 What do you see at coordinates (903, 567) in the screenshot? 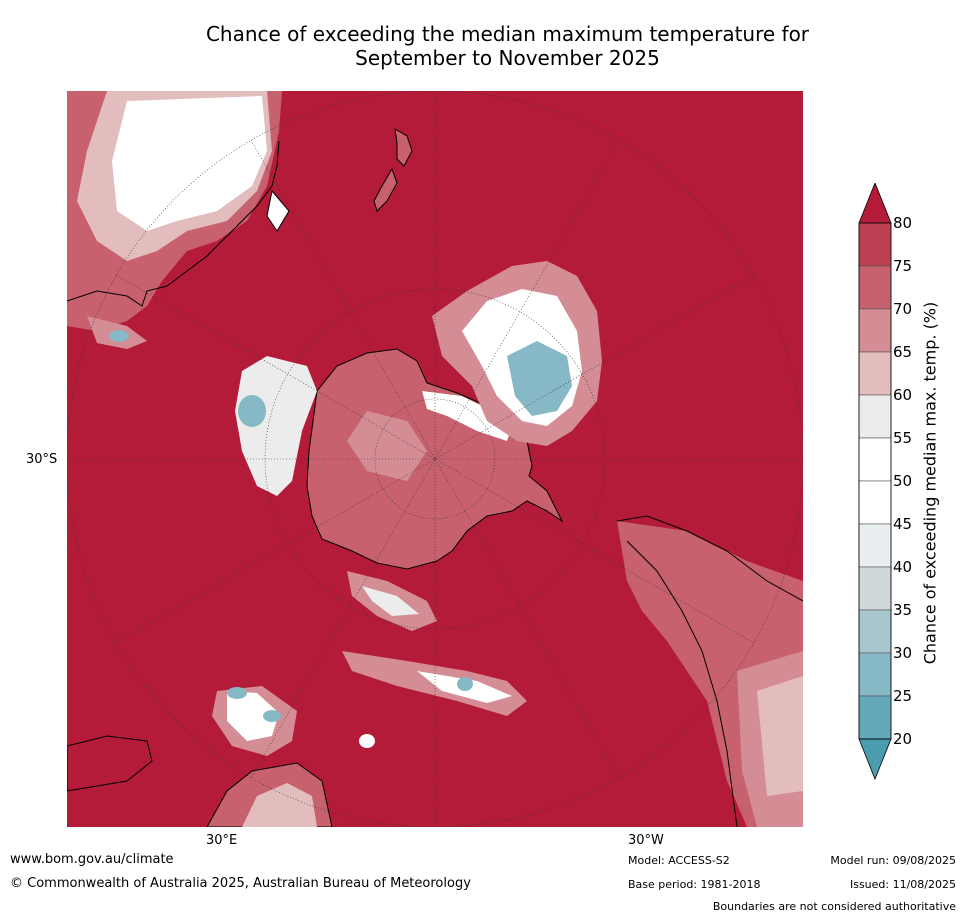
I see `colorbar-tick-label: 40` at bounding box center [903, 567].